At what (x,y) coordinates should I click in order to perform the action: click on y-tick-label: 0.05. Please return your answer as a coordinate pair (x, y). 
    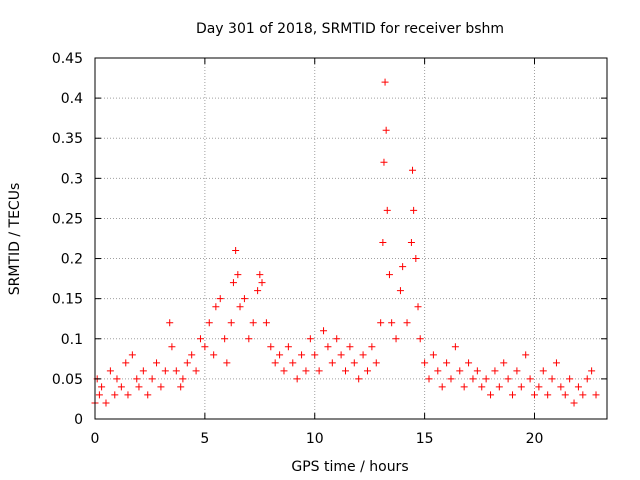
    Looking at the image, I should click on (67, 380).